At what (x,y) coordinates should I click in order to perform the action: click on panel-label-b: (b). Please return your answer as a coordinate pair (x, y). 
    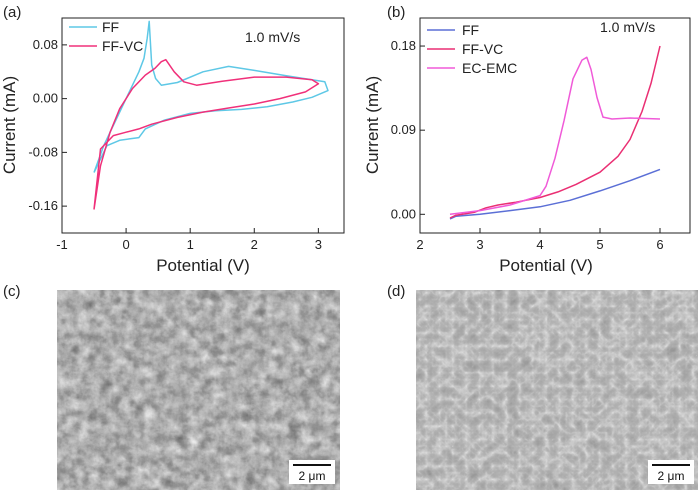
    Looking at the image, I should click on (396, 12).